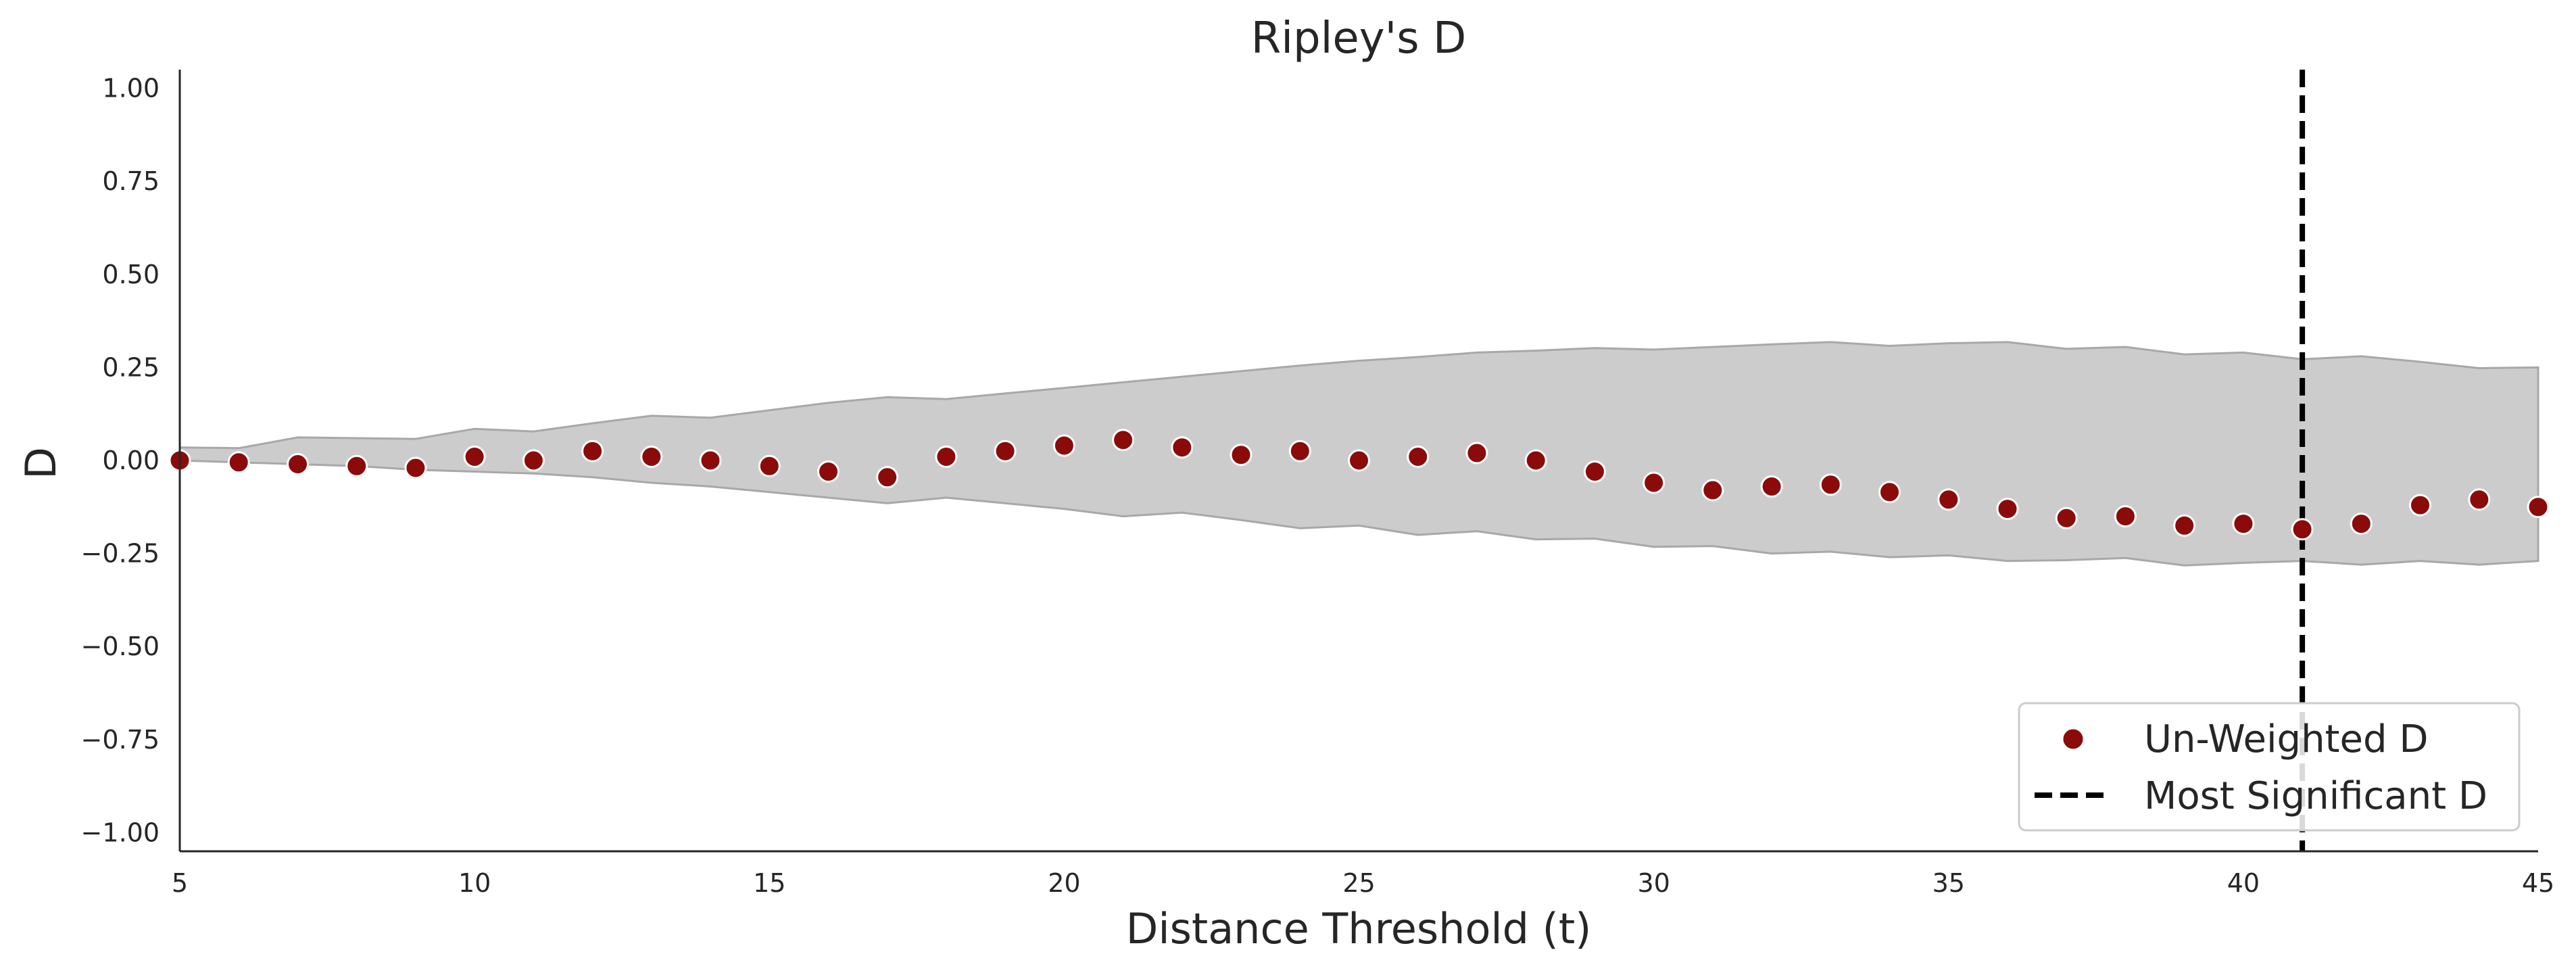 The width and height of the screenshot is (2576, 973). I want to click on legend: Un-Weighted D Most Significant D, so click(2269, 767).